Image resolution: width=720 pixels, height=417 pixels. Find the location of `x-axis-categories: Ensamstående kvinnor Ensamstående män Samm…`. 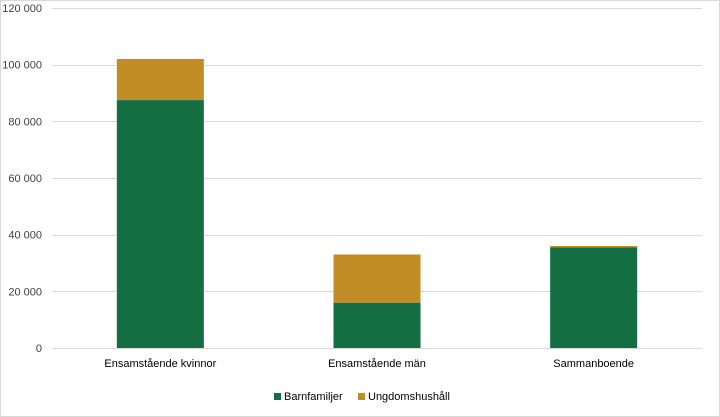

x-axis-categories: Ensamstående kvinnor Ensamstående män Samm… is located at coordinates (369, 364).